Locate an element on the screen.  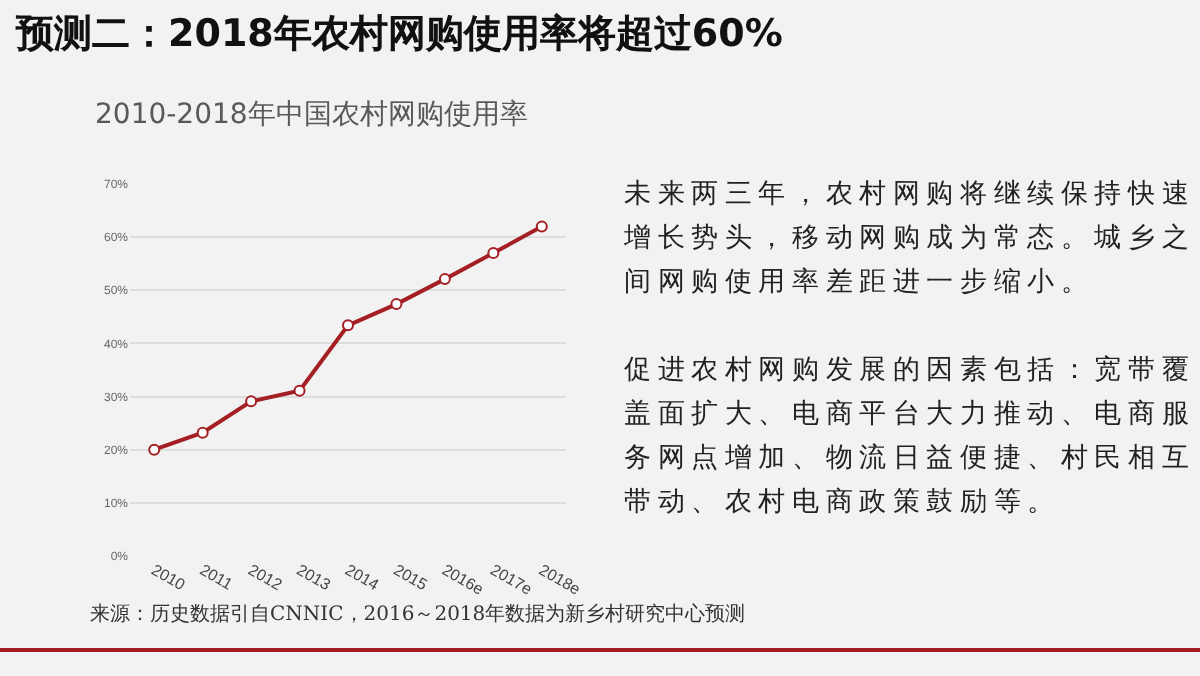
chart-subtitle: 2010-2018年中国农村网购使用率 is located at coordinates (311, 114).